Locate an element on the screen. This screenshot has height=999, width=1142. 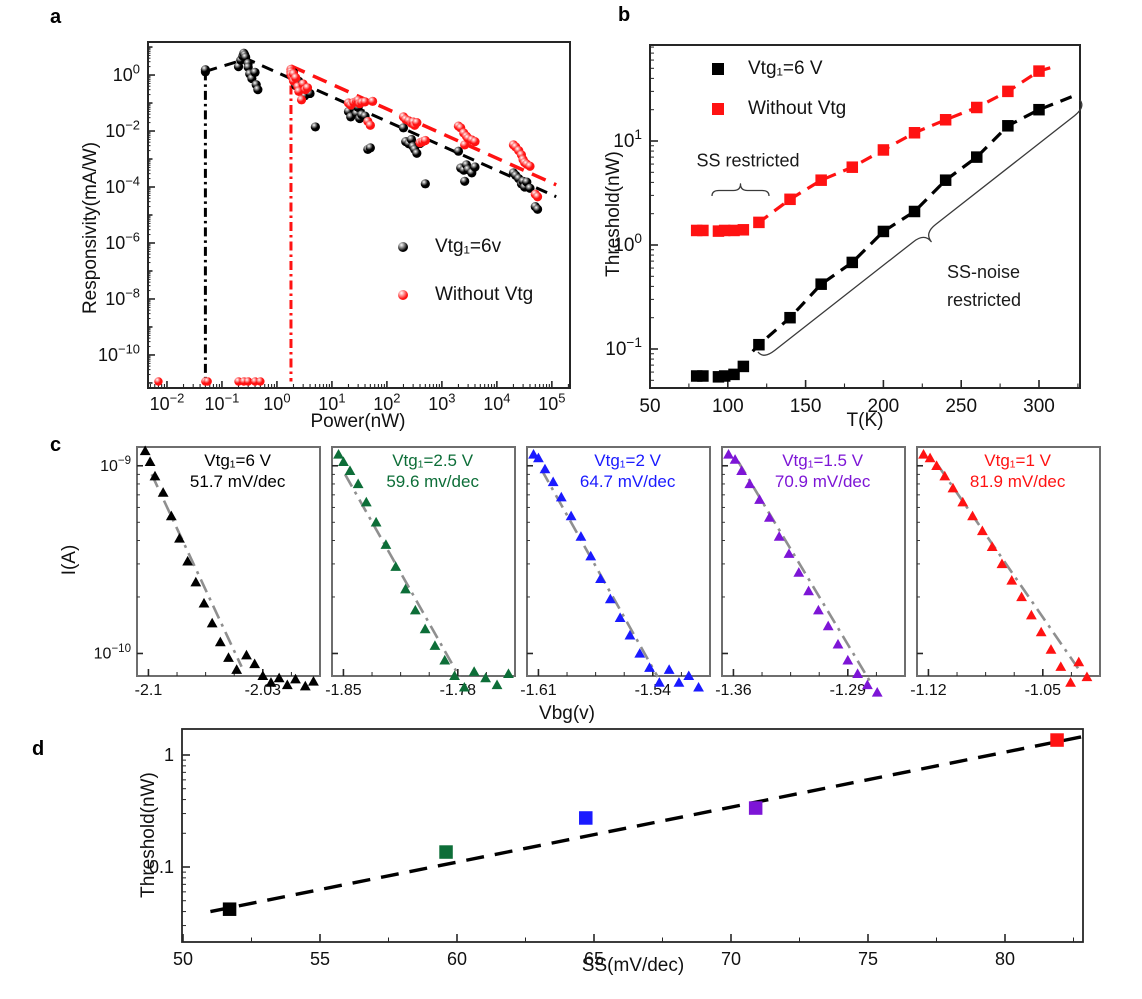
ss-noise-annotation: SS-noise restricted is located at coordinates (984, 286).